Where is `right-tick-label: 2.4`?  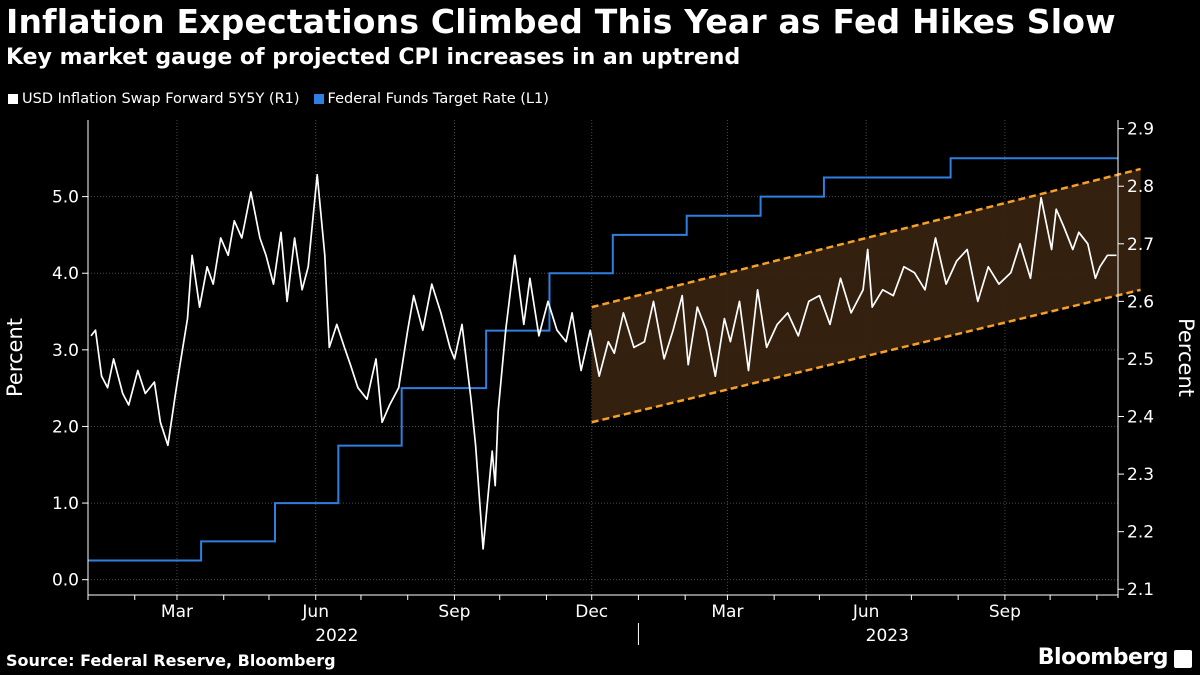
right-tick-label: 2.4 is located at coordinates (1140, 418).